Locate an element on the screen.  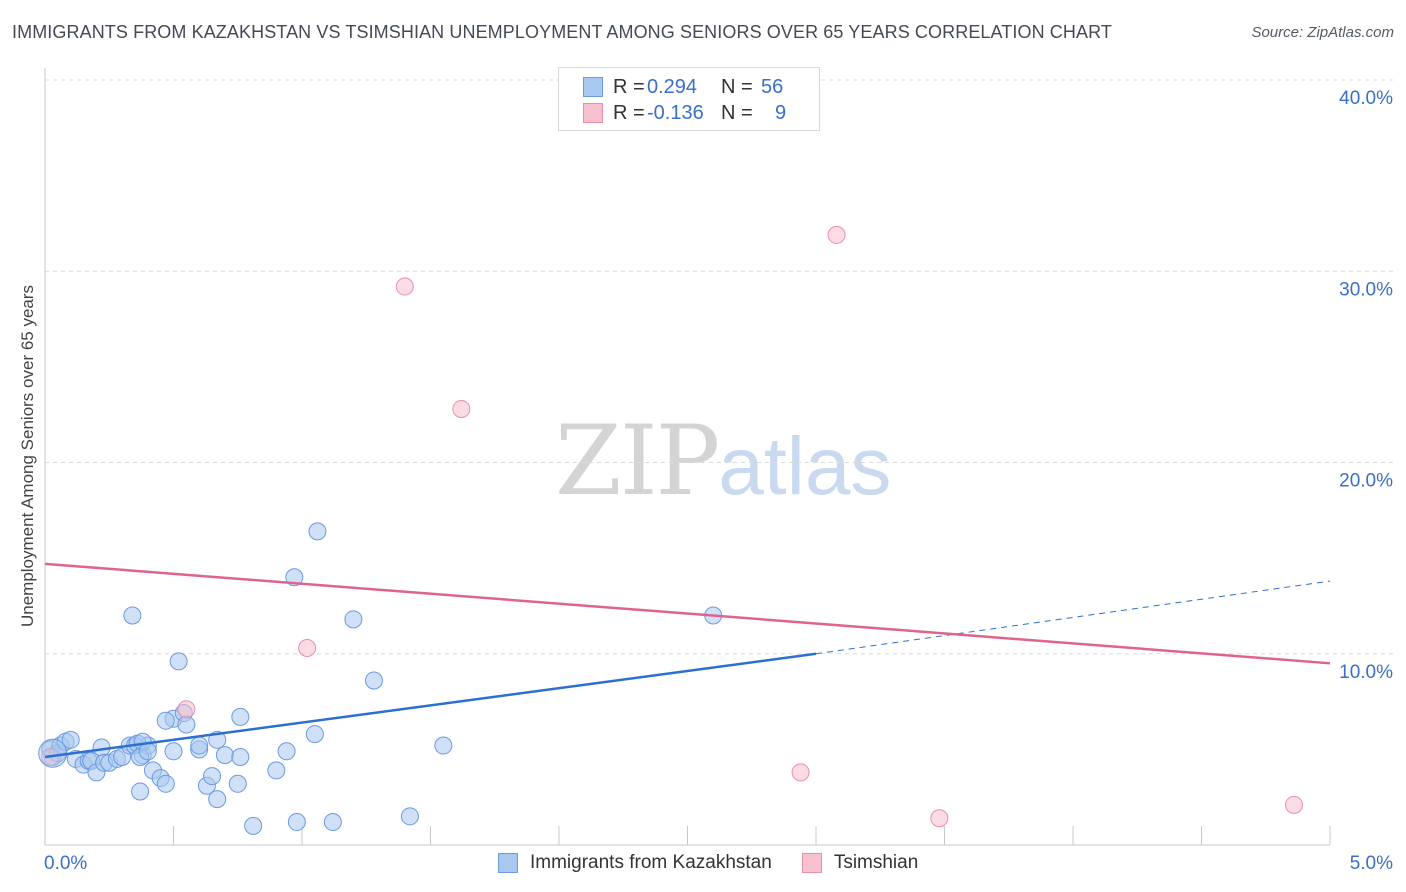
watermark: ZIPatlas is located at coordinates (723, 461).